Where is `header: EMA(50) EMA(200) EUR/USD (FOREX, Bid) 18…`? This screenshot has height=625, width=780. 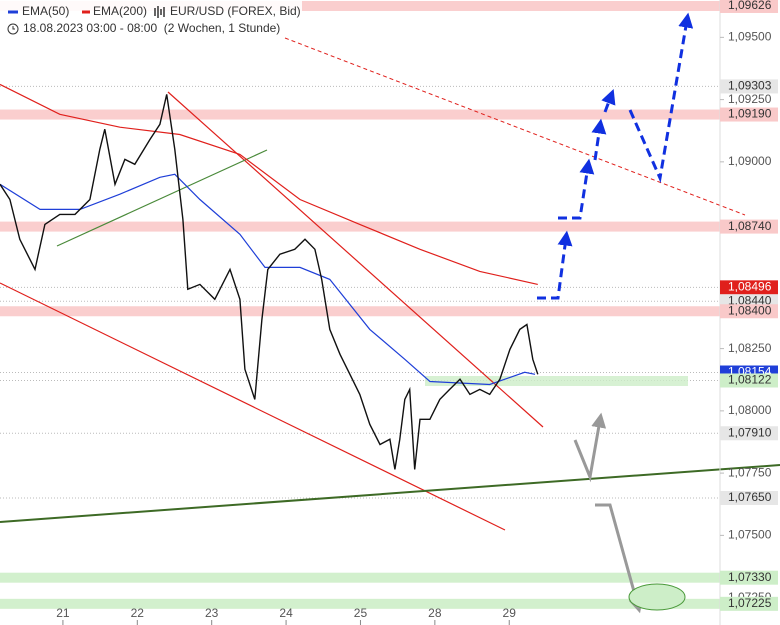 header: EMA(50) EMA(200) EUR/USD (FOREX, Bid) 18… is located at coordinates (151, 18).